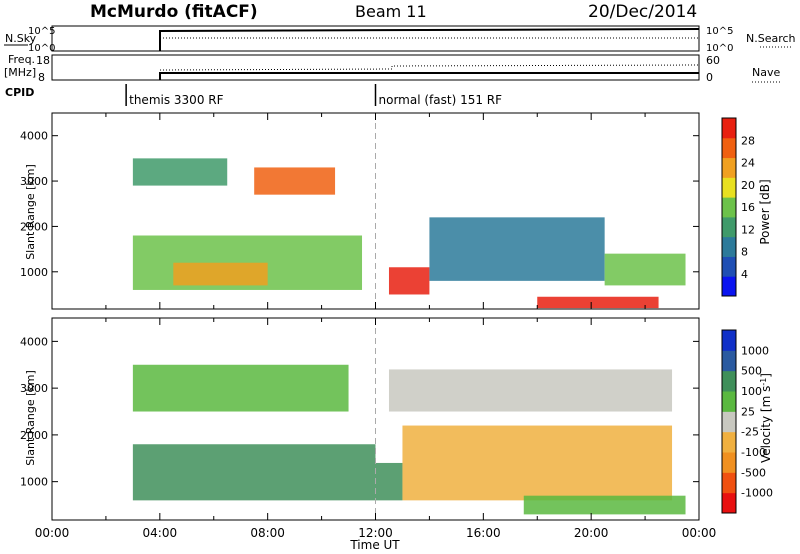  I want to click on date-label: 20/Dec/2014, so click(642, 12).